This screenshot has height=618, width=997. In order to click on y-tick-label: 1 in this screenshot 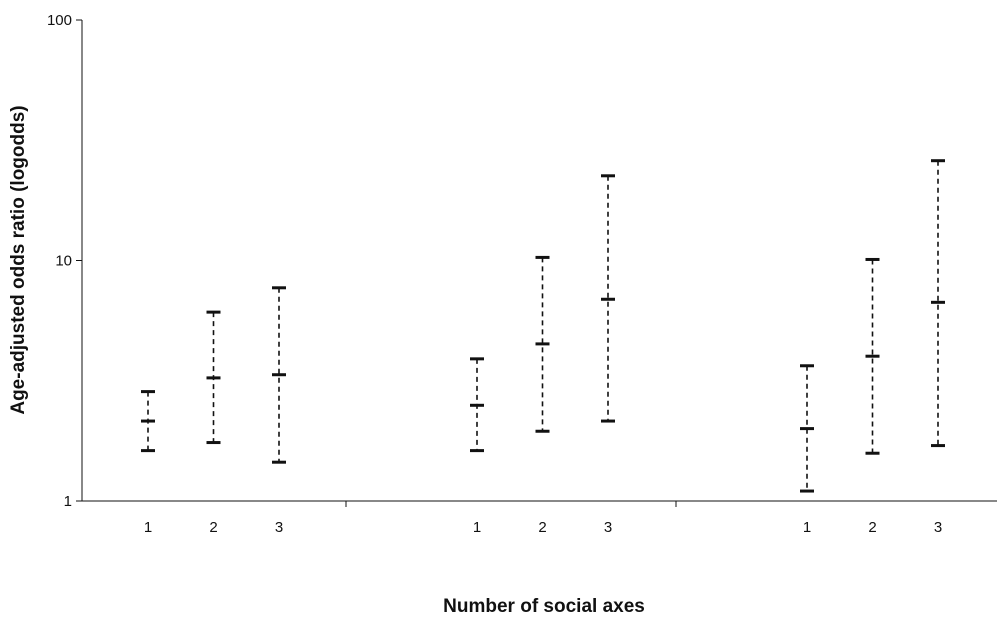, I will do `click(68, 501)`.